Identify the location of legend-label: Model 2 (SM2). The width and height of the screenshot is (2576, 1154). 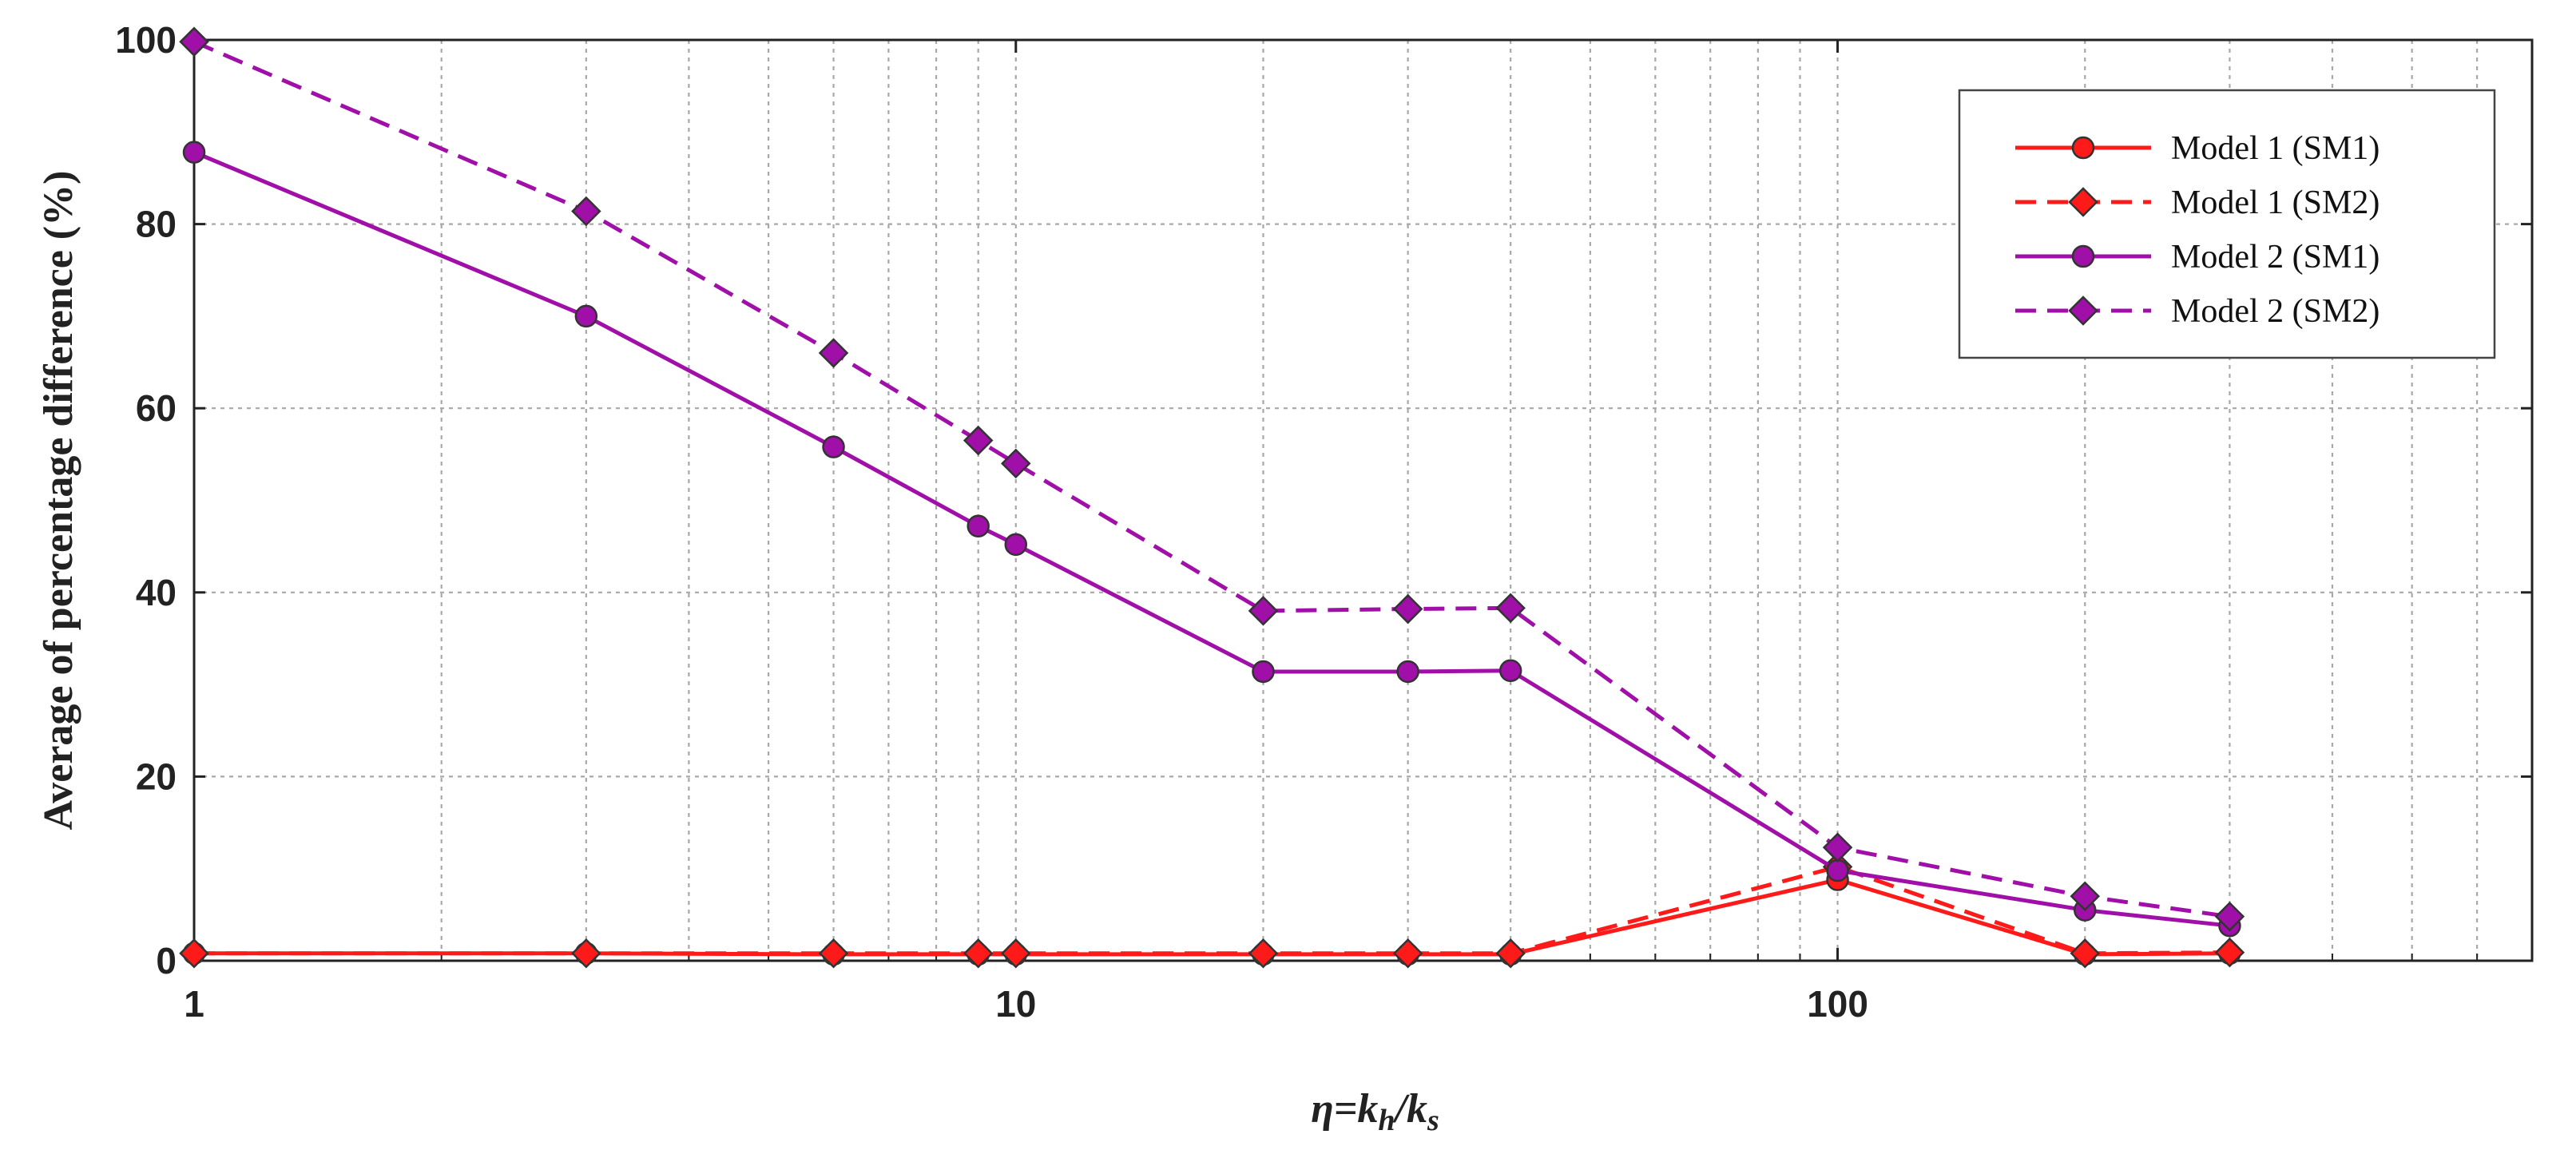
(2275, 311).